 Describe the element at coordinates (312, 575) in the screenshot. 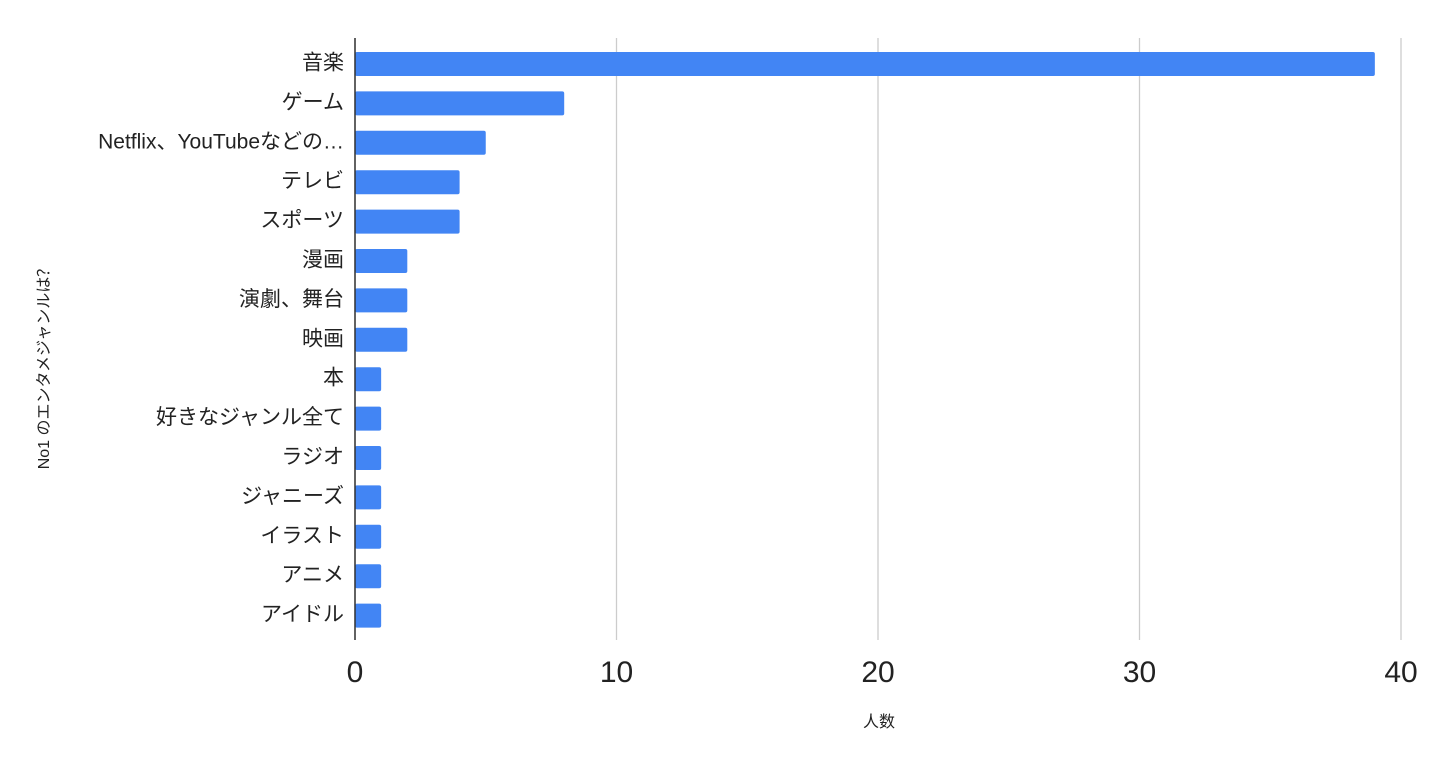

I see `y-tick-label: アニメ` at that location.